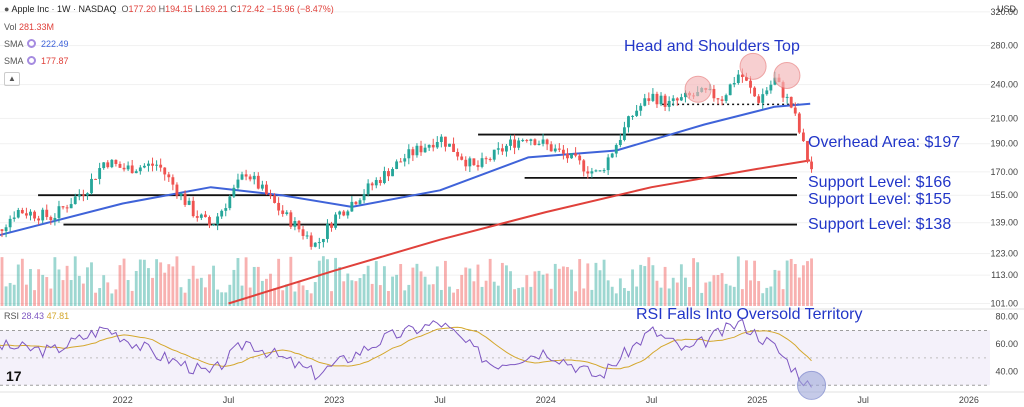 The height and width of the screenshot is (407, 1024). What do you see at coordinates (1006, 372) in the screenshot?
I see `rsi-tick-label: 40.00` at bounding box center [1006, 372].